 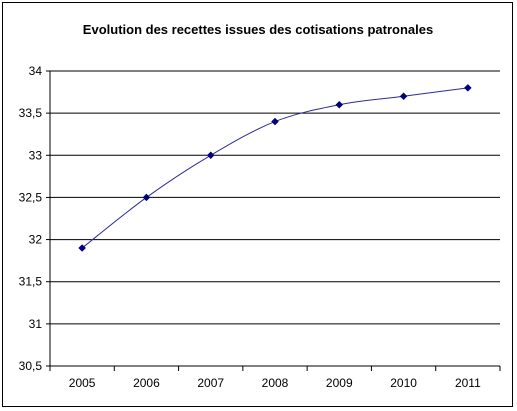 What do you see at coordinates (403, 383) in the screenshot?
I see `x-tick-label: 2010` at bounding box center [403, 383].